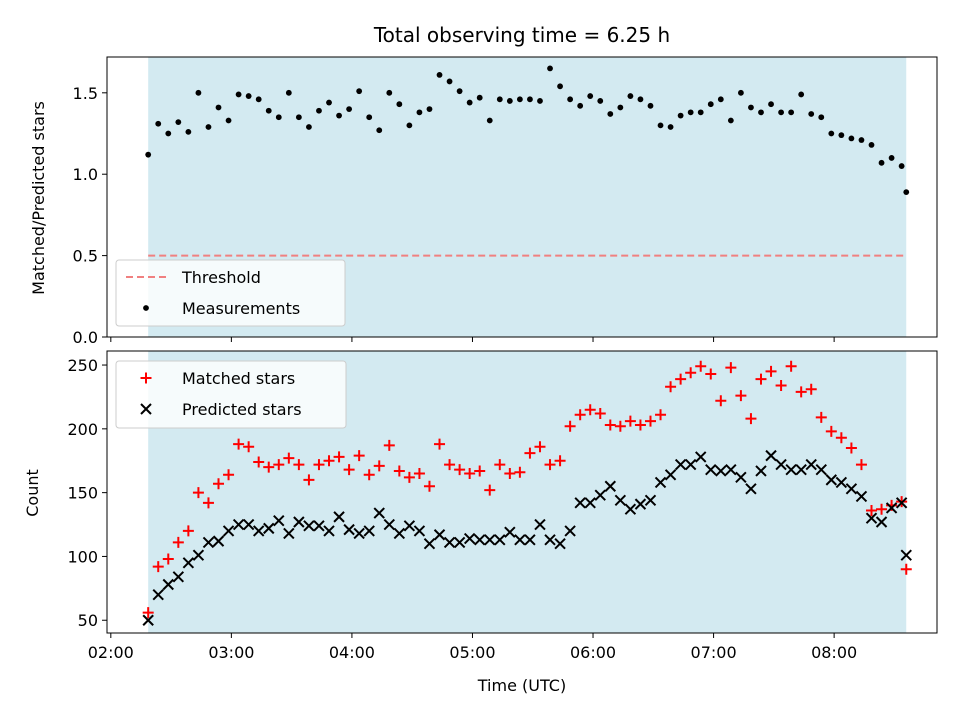 This screenshot has height=720, width=960. What do you see at coordinates (521, 35) in the screenshot?
I see `chart-title: Total observing time = 6.25 h` at bounding box center [521, 35].